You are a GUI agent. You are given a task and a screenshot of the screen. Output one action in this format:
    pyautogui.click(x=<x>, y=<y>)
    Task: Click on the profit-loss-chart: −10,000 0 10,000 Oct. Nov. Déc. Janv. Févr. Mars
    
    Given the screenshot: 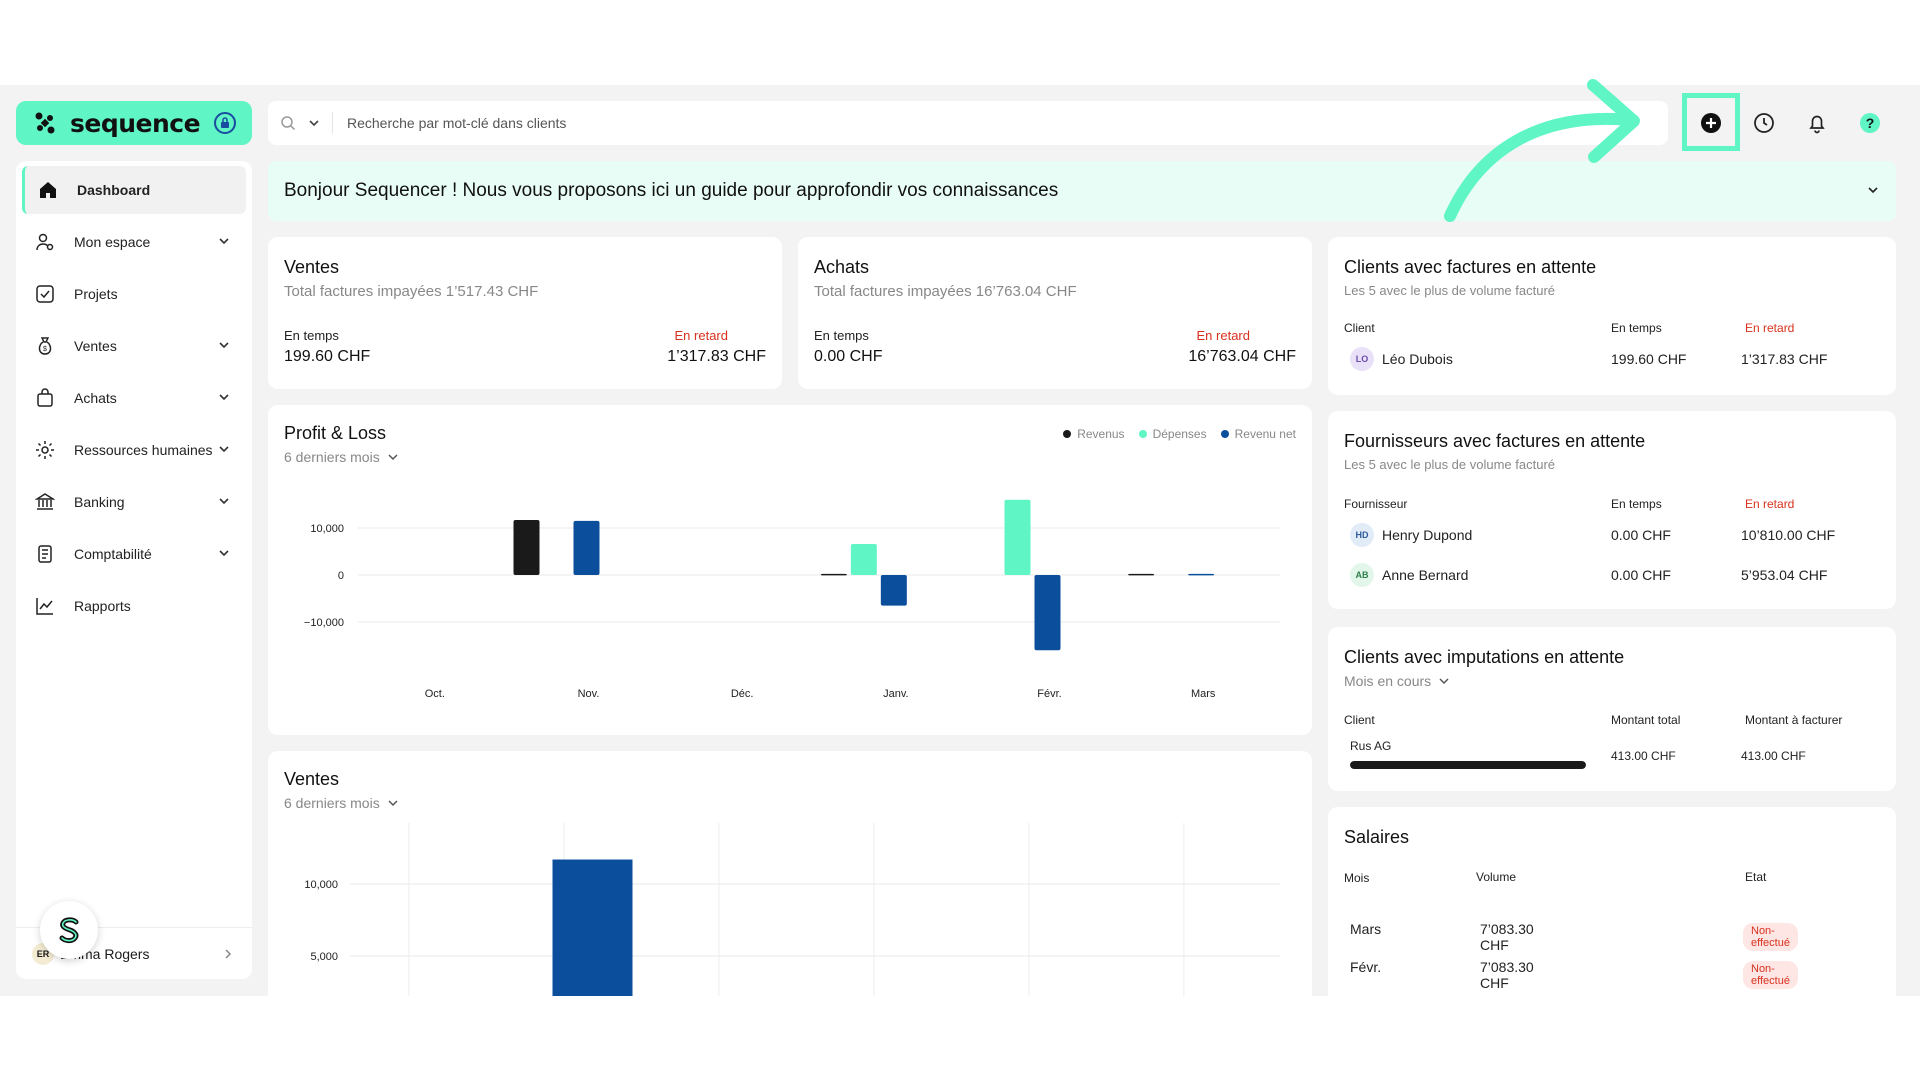 What is the action you would take?
    pyautogui.click(x=792, y=599)
    